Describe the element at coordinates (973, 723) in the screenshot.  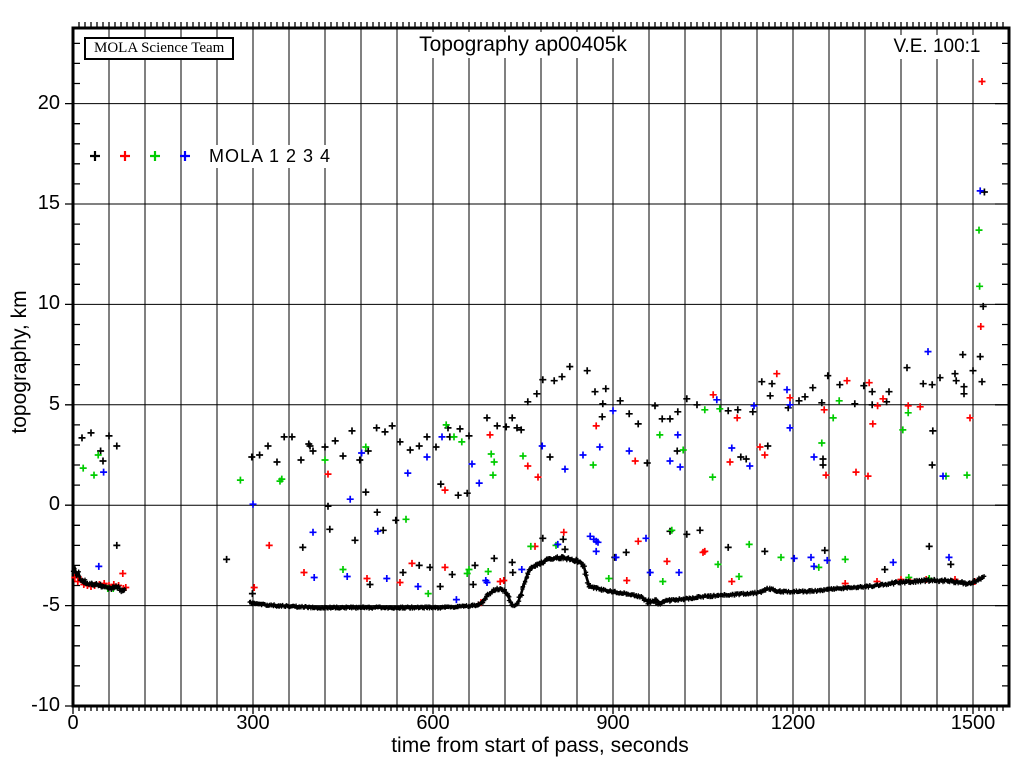
I see `x-tick-label: 1500` at that location.